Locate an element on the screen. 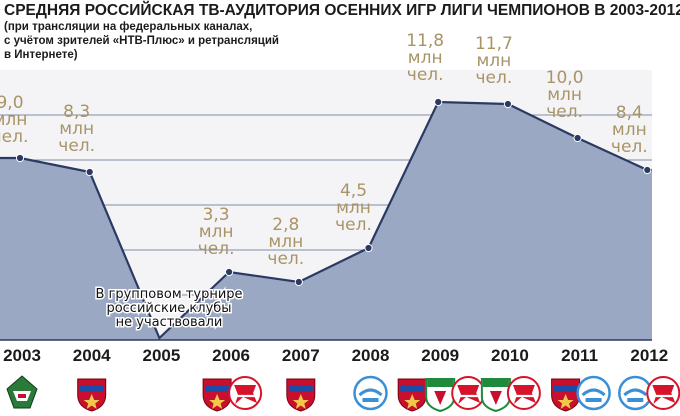 Image resolution: width=680 pixels, height=416 pixels. x-tick-label: 2011 is located at coordinates (579, 355).